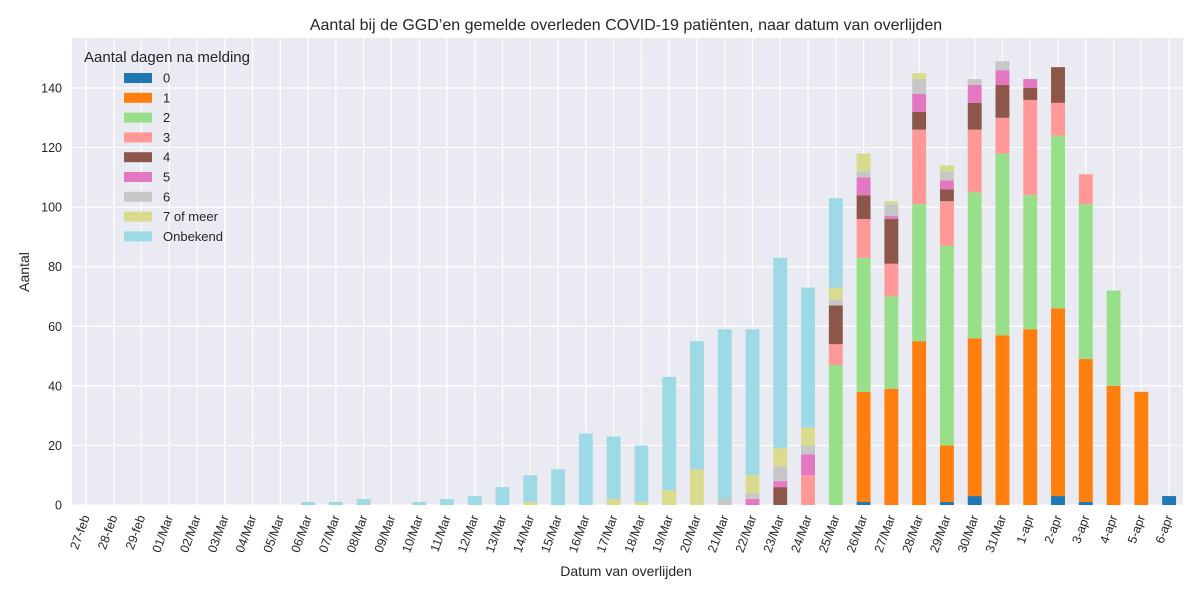 This screenshot has width=1200, height=596. What do you see at coordinates (1108, 529) in the screenshot?
I see `x-tick-label: 4-apr` at bounding box center [1108, 529].